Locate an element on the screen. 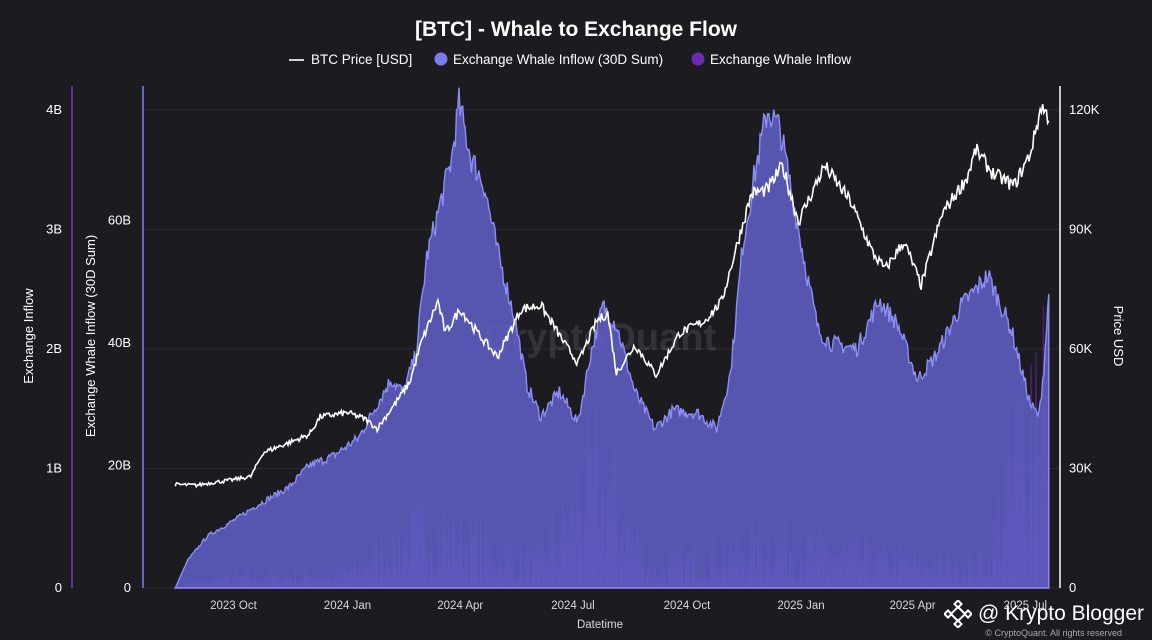 The height and width of the screenshot is (640, 1152). binance-logo-icon is located at coordinates (957, 614).